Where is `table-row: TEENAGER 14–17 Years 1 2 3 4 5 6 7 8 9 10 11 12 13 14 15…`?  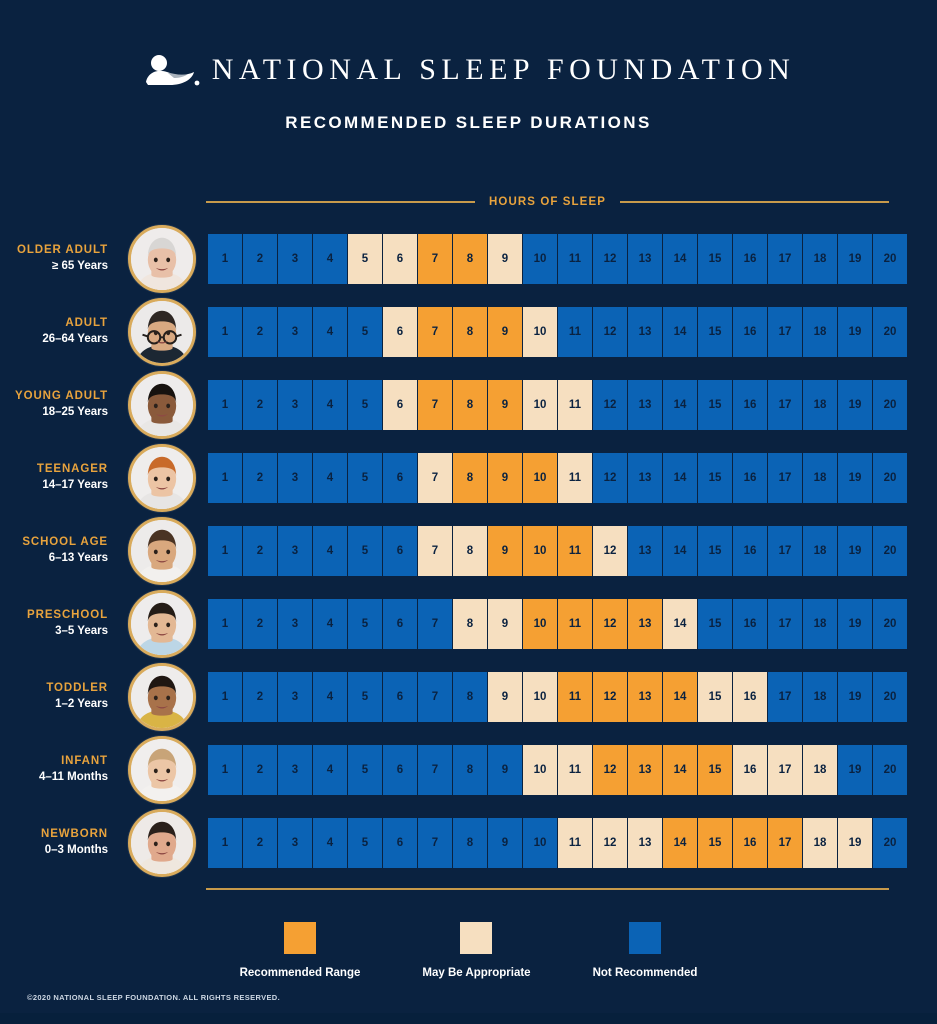
table-row: TEENAGER 14–17 Years 1 2 3 4 5 6 7 8 9 10 11 12 13 14 15… is located at coordinates (468, 477).